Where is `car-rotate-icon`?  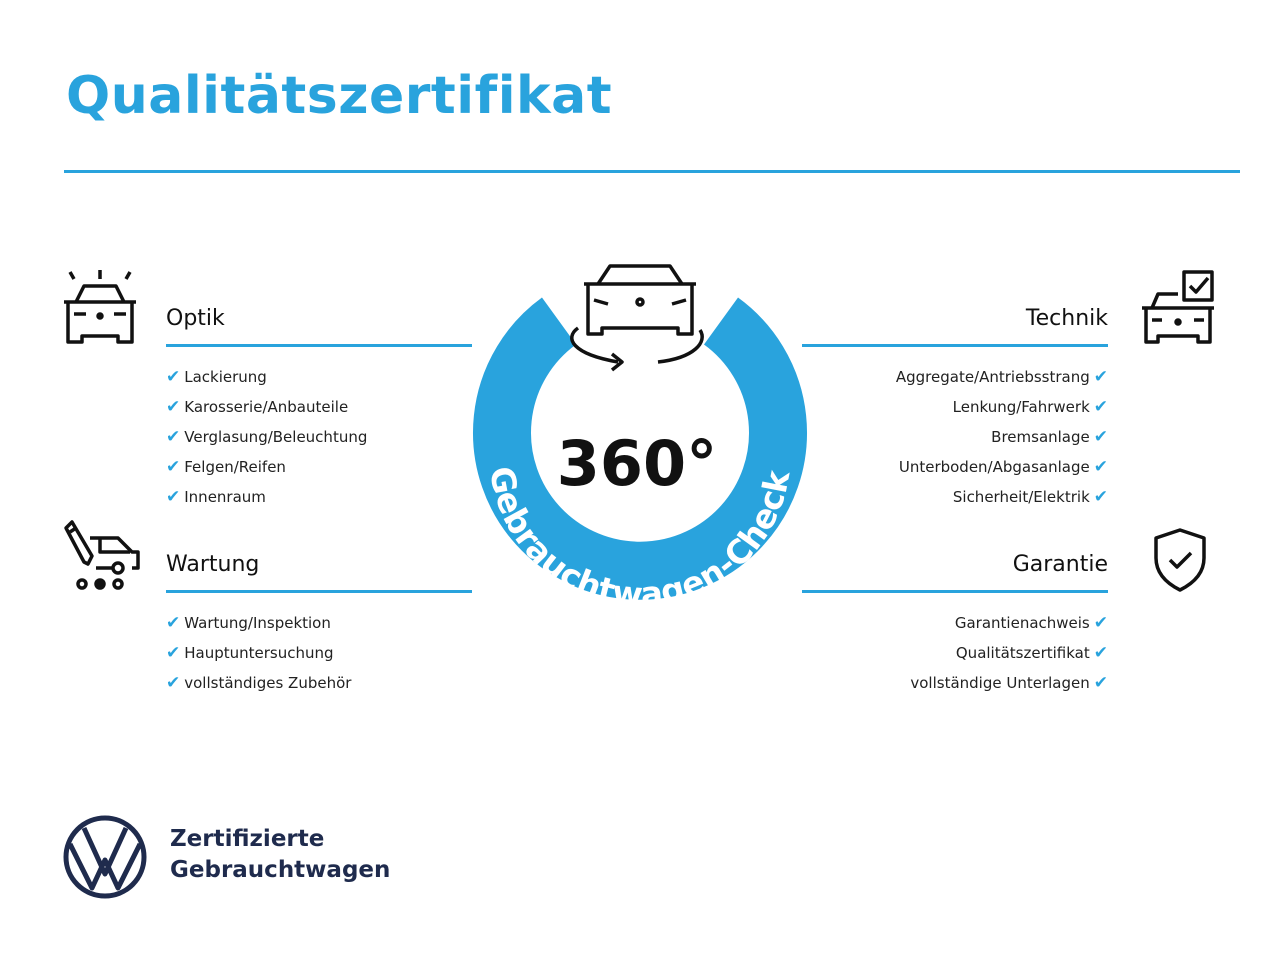
car-rotate-icon is located at coordinates (637, 318).